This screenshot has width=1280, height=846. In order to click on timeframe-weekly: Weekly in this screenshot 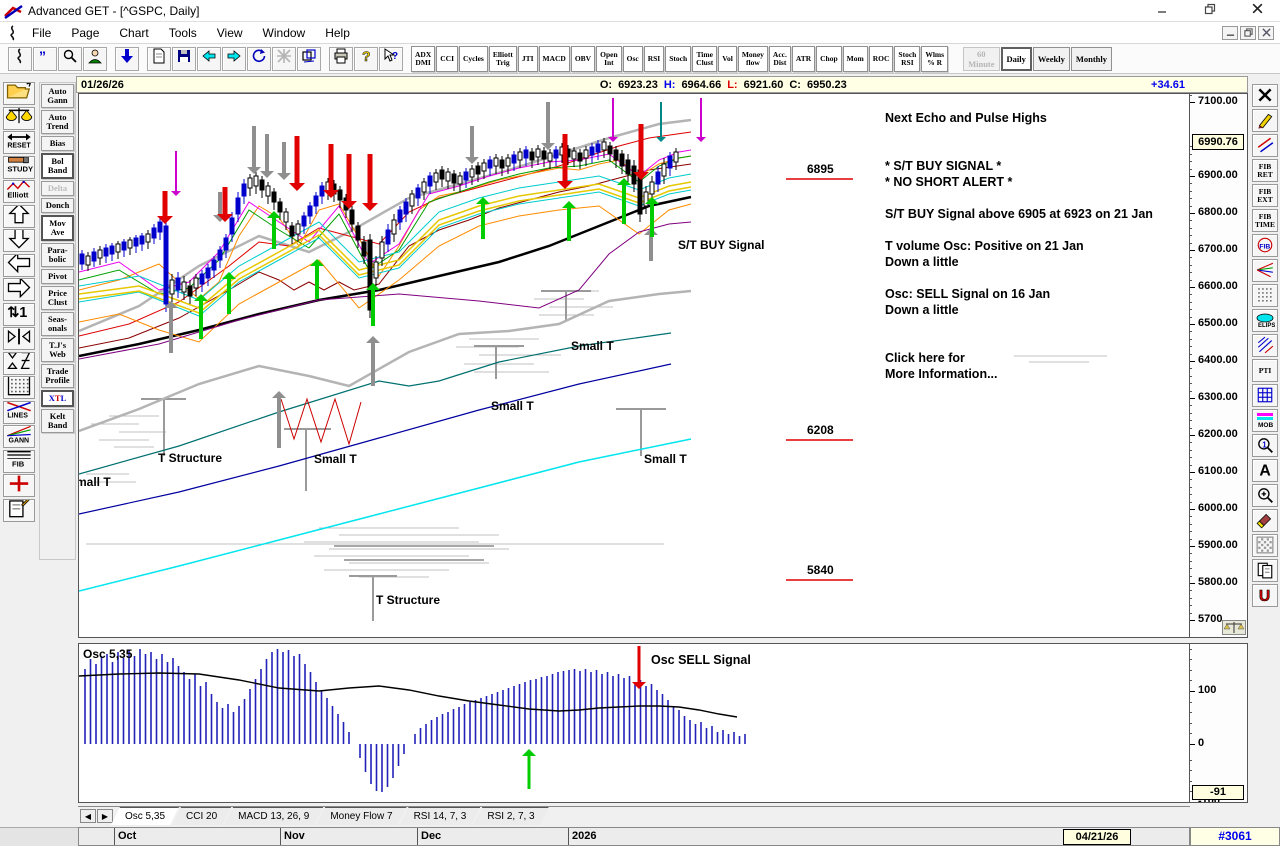, I will do `click(1051, 58)`.